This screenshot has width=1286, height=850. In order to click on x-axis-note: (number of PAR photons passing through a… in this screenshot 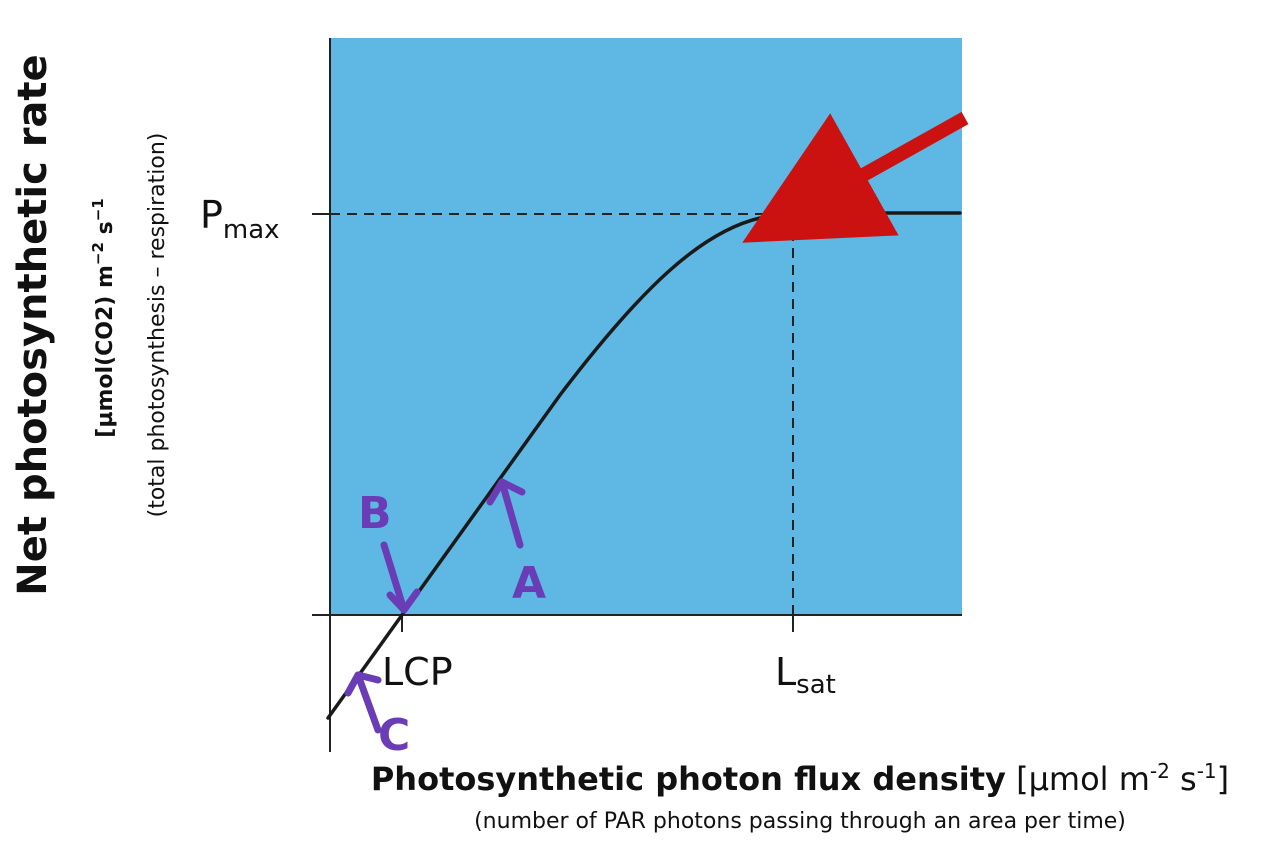, I will do `click(800, 821)`.